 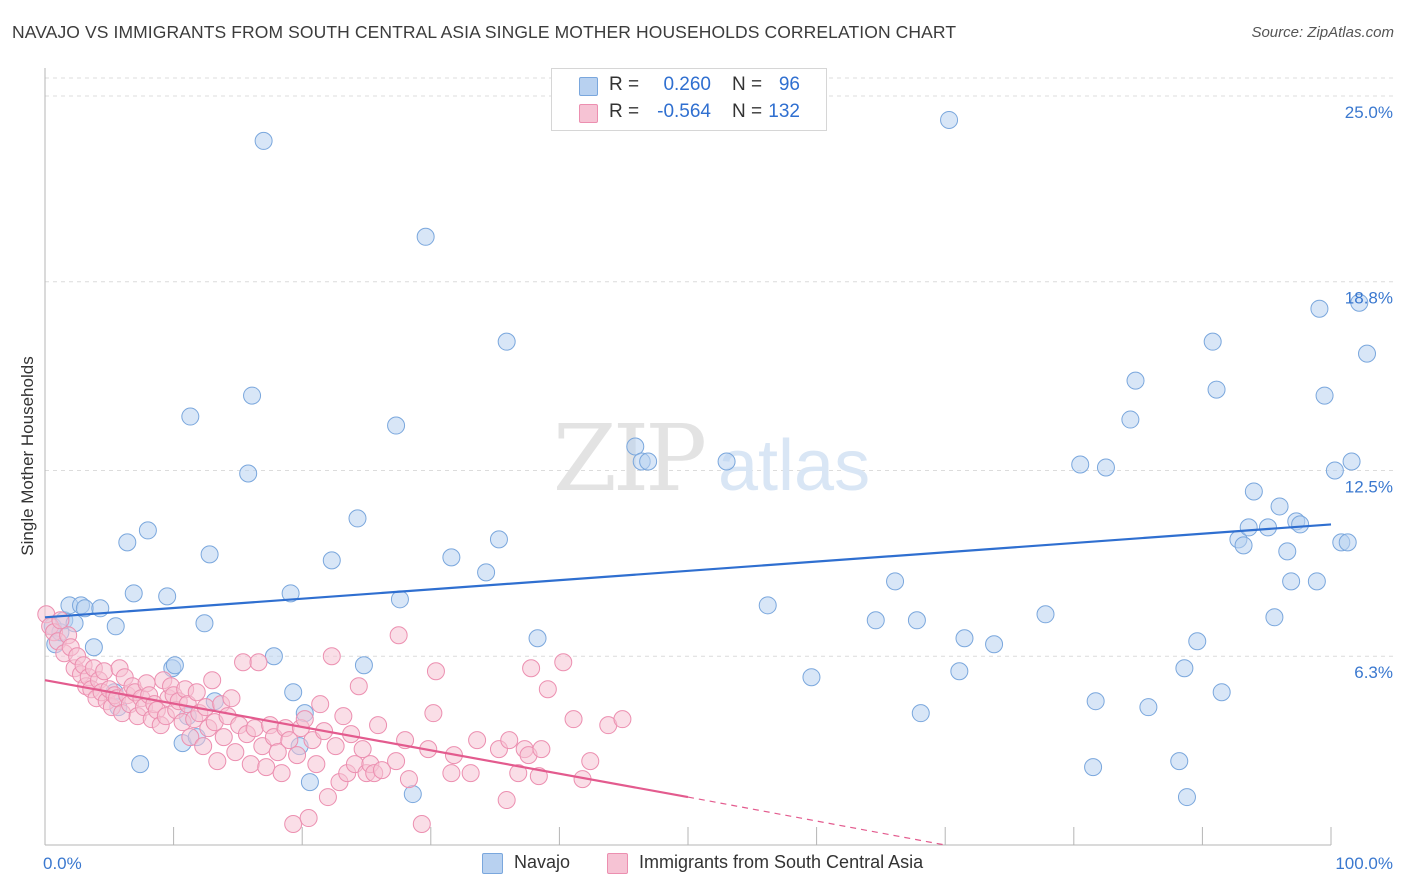 What do you see at coordinates (784, 111) in the screenshot?
I see `immigrants-n-value: 132` at bounding box center [784, 111].